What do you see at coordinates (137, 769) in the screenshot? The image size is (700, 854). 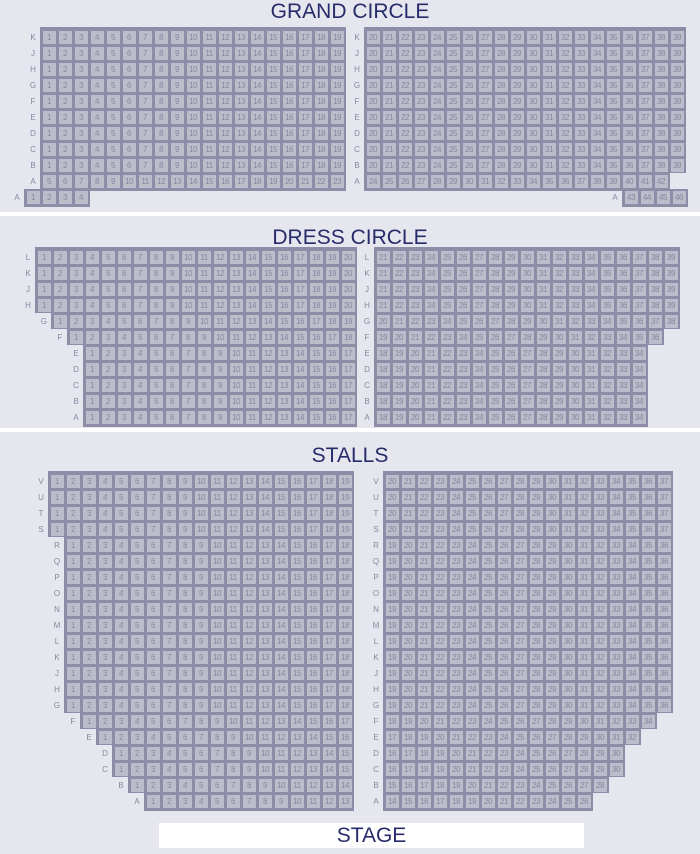 I see `seat-C-2: 2` at bounding box center [137, 769].